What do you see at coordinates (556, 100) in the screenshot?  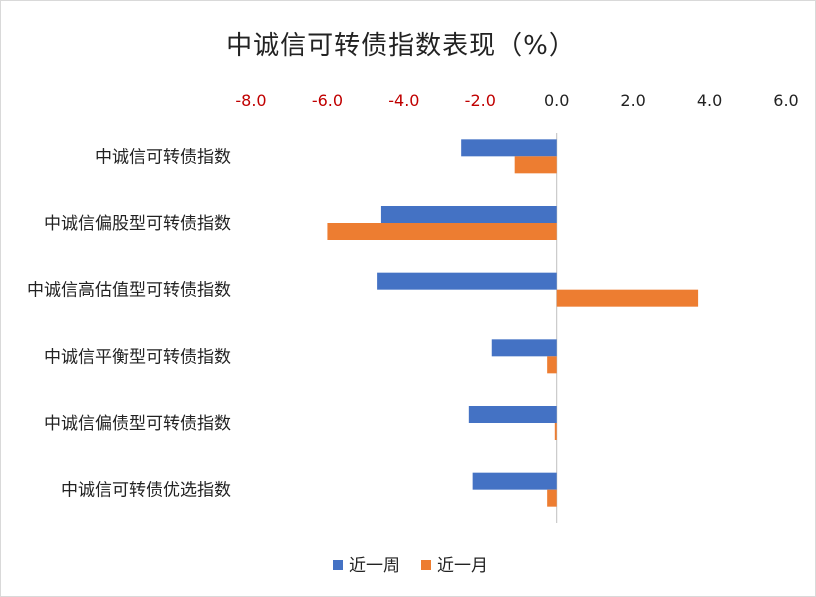 I see `x-tick-label: 0.0` at bounding box center [556, 100].